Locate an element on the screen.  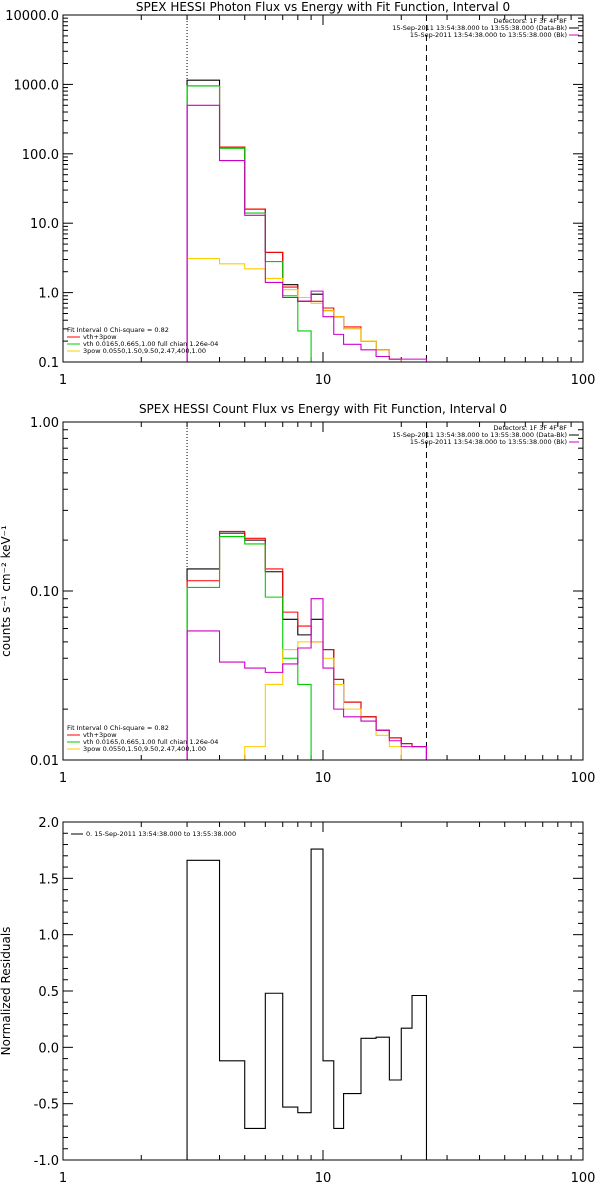
y-tick-label: 1.5 is located at coordinates (48, 879).